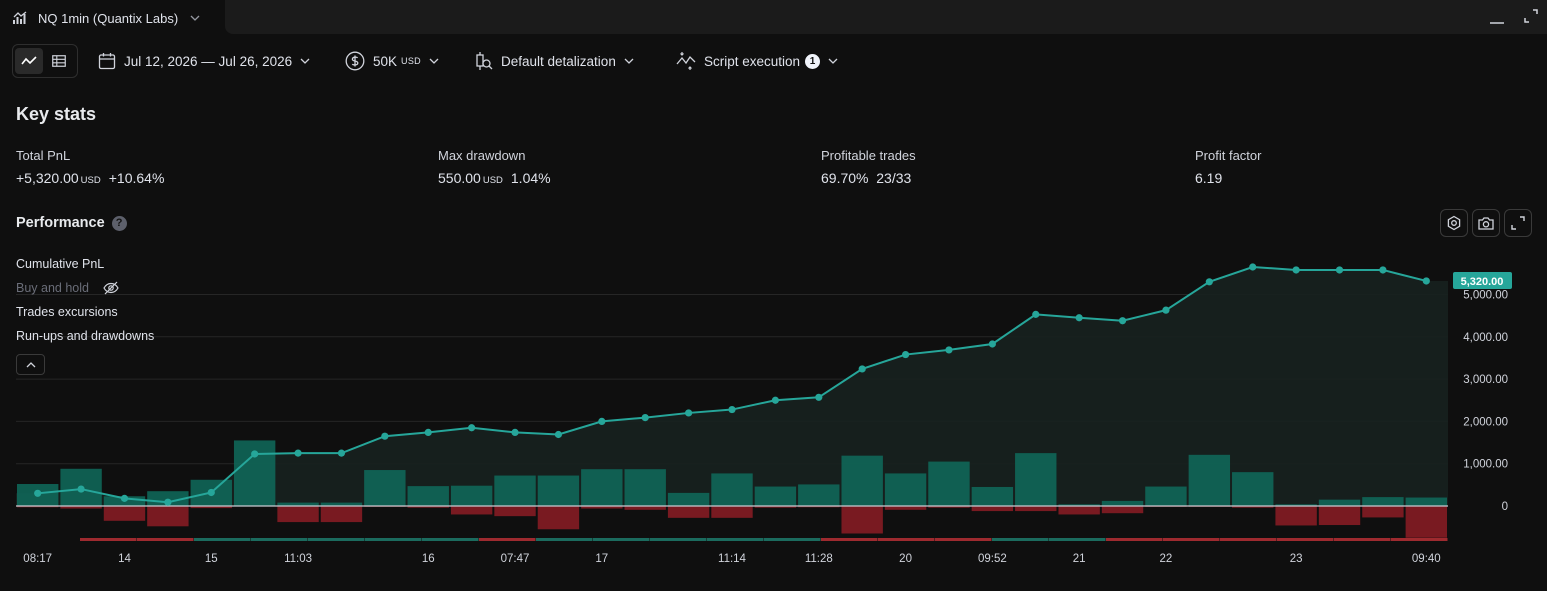 Image resolution: width=1547 pixels, height=591 pixels. Describe the element at coordinates (112, 18) in the screenshot. I see `strategy-tab: NQ 1min (Quantix Labs)` at that location.